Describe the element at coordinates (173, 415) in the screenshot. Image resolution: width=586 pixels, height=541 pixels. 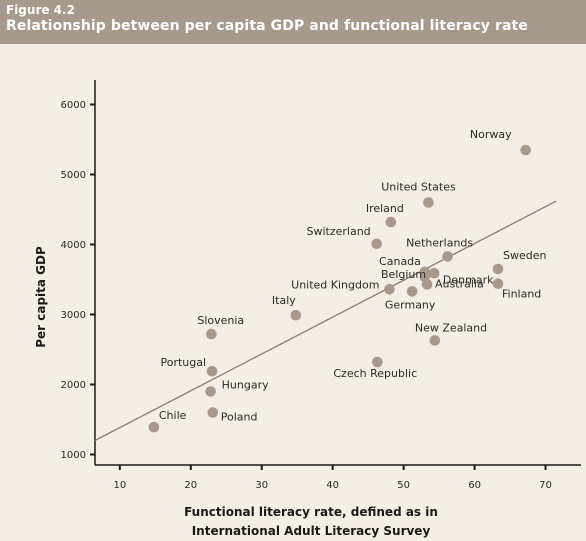
I see `point-label: Chile` at that location.